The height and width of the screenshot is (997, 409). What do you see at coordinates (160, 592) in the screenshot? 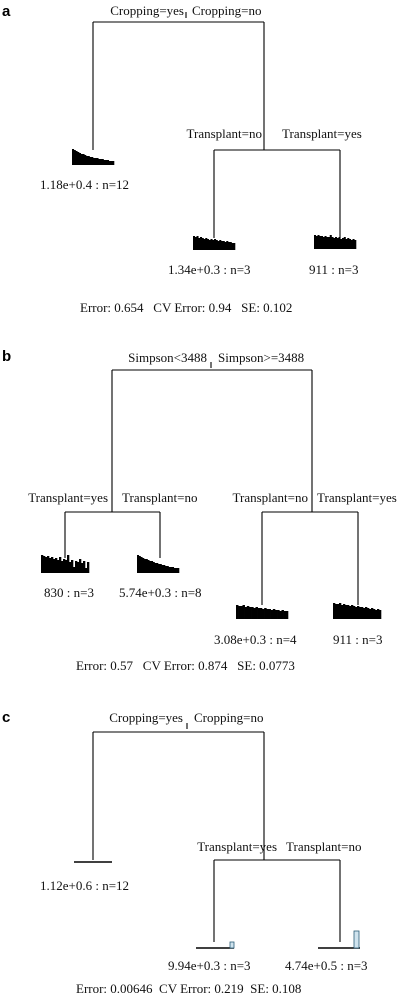
I see `leaf-label: 5.74e+0.3 : n=8` at bounding box center [160, 592].